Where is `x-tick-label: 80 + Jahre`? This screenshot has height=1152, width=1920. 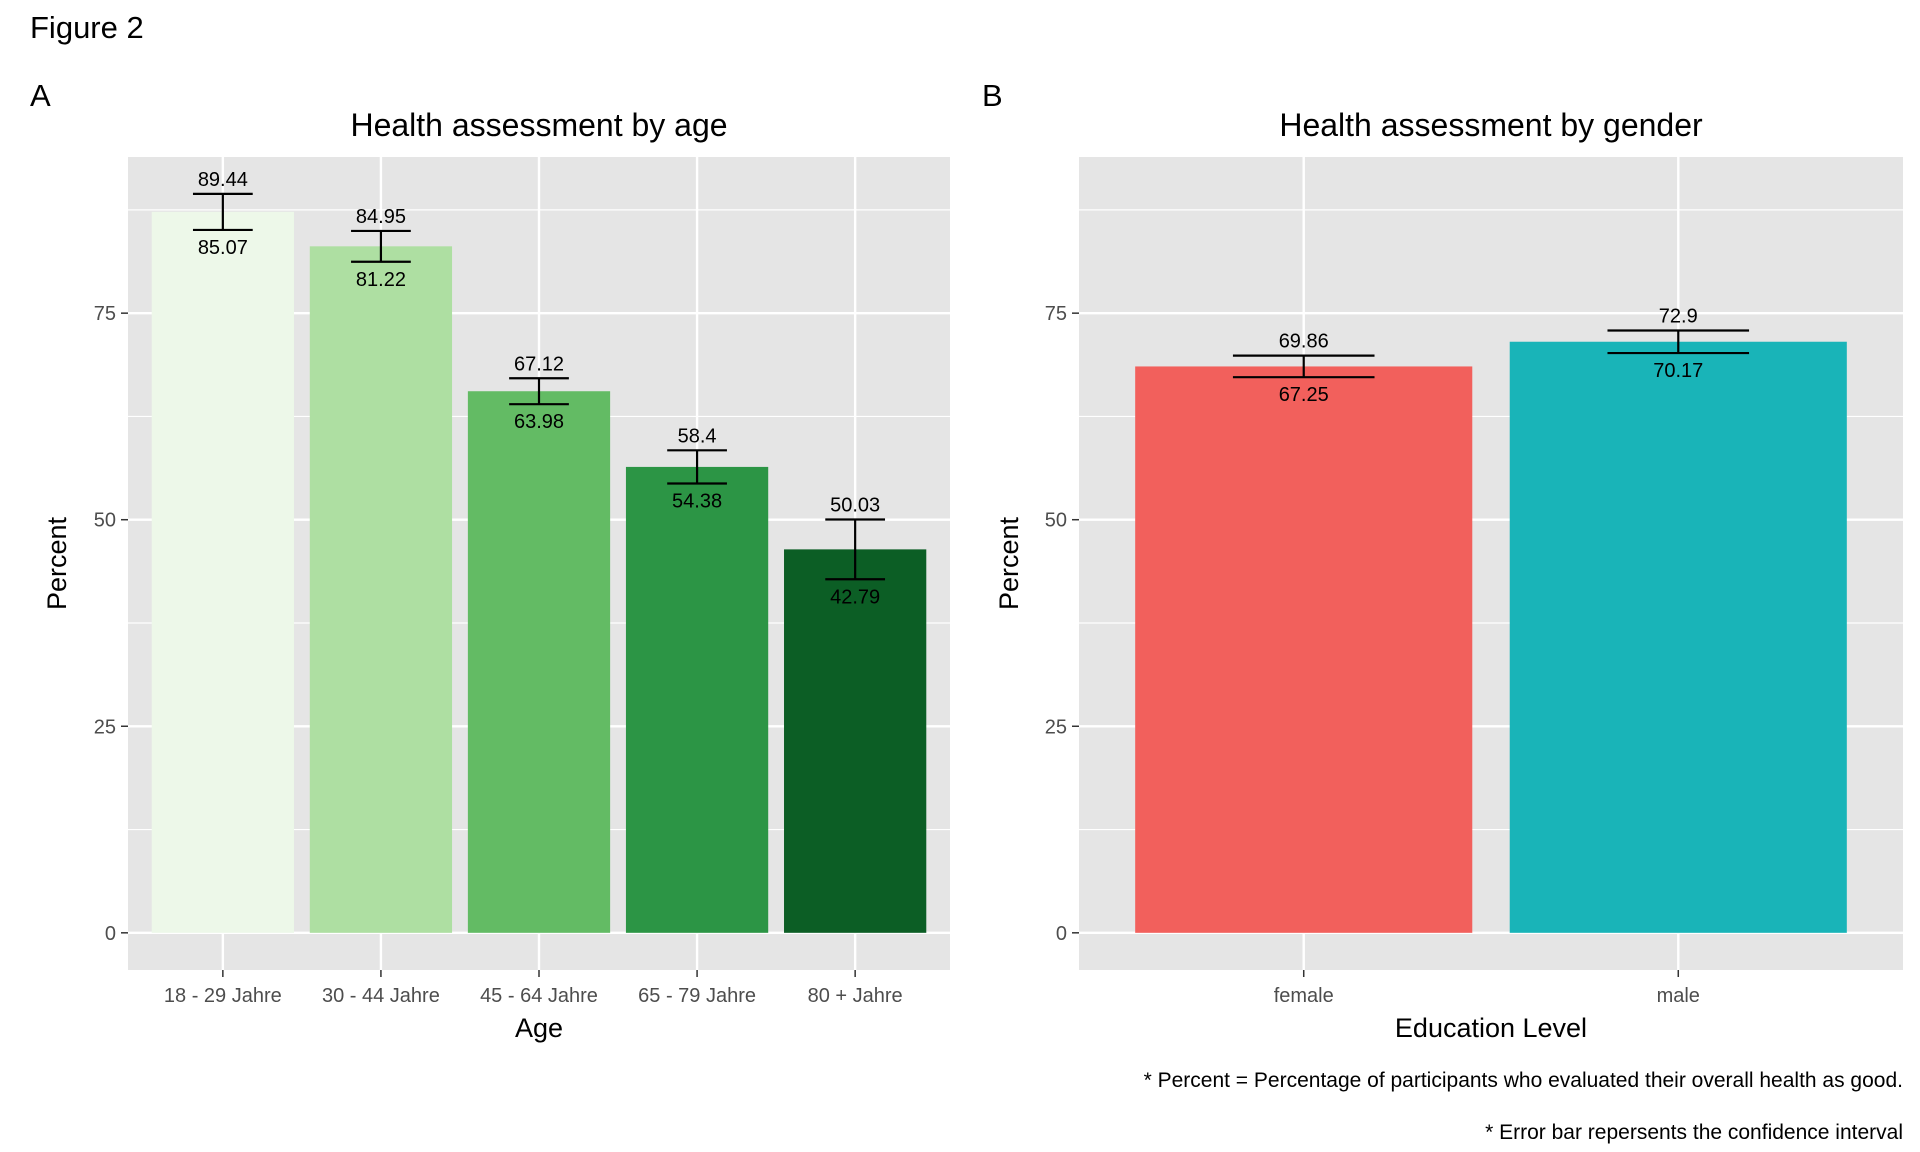 x-tick-label: 80 + Jahre is located at coordinates (855, 996).